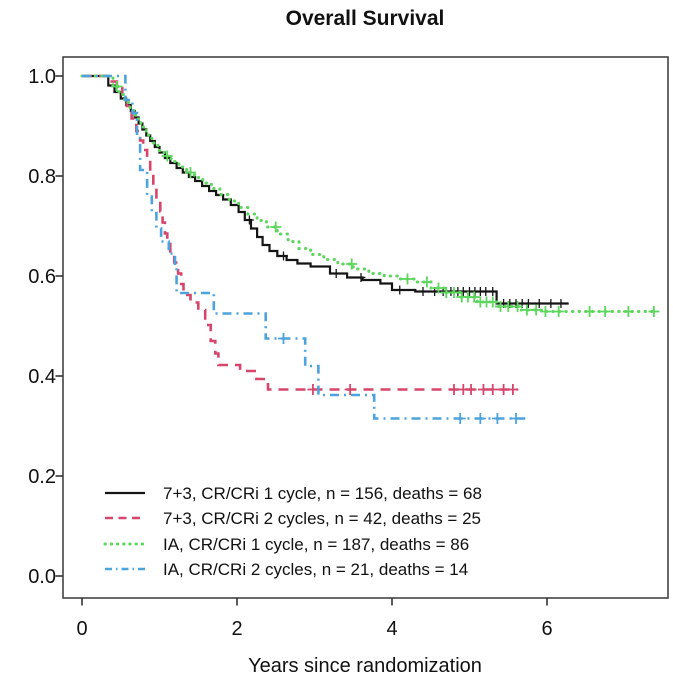 This screenshot has width=673, height=685. What do you see at coordinates (81, 629) in the screenshot?
I see `x-tick-label: 0` at bounding box center [81, 629].